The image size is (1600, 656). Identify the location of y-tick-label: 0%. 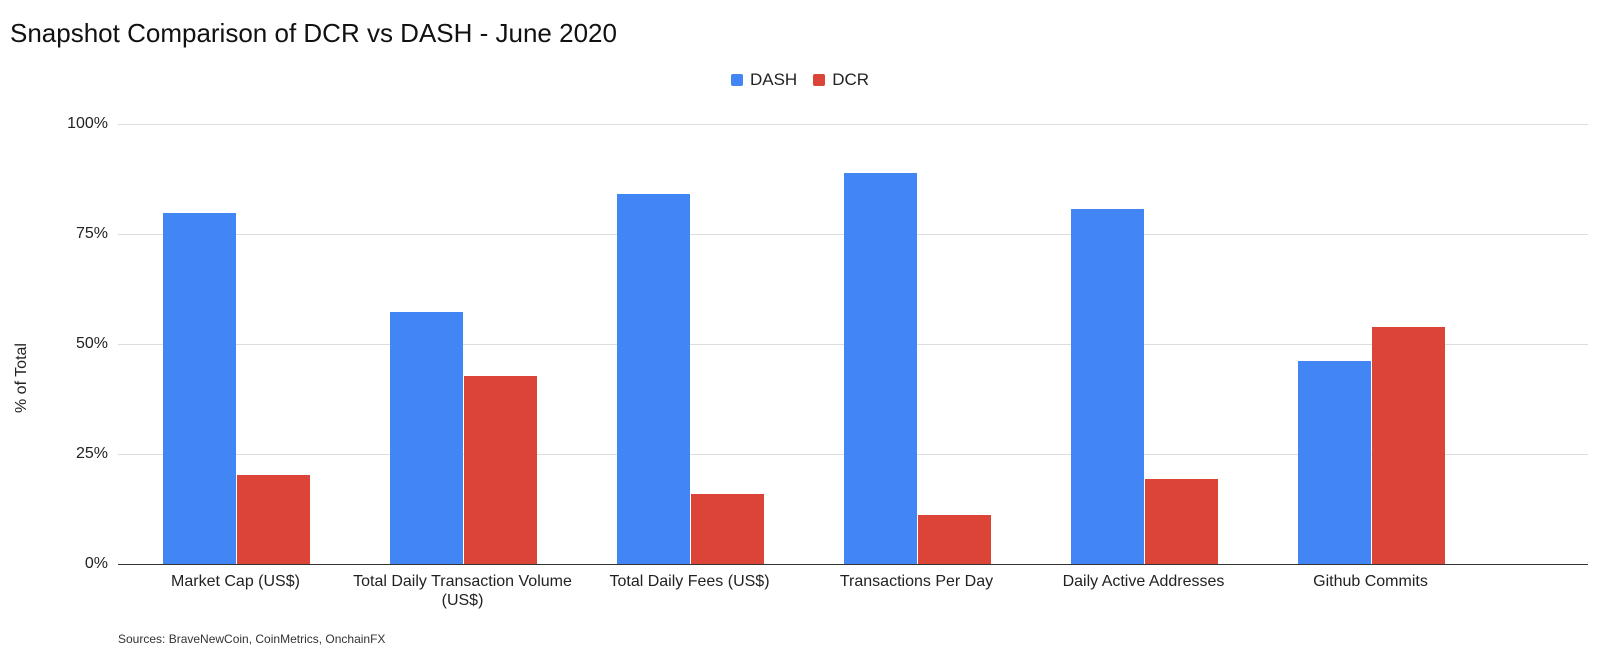
(96, 563).